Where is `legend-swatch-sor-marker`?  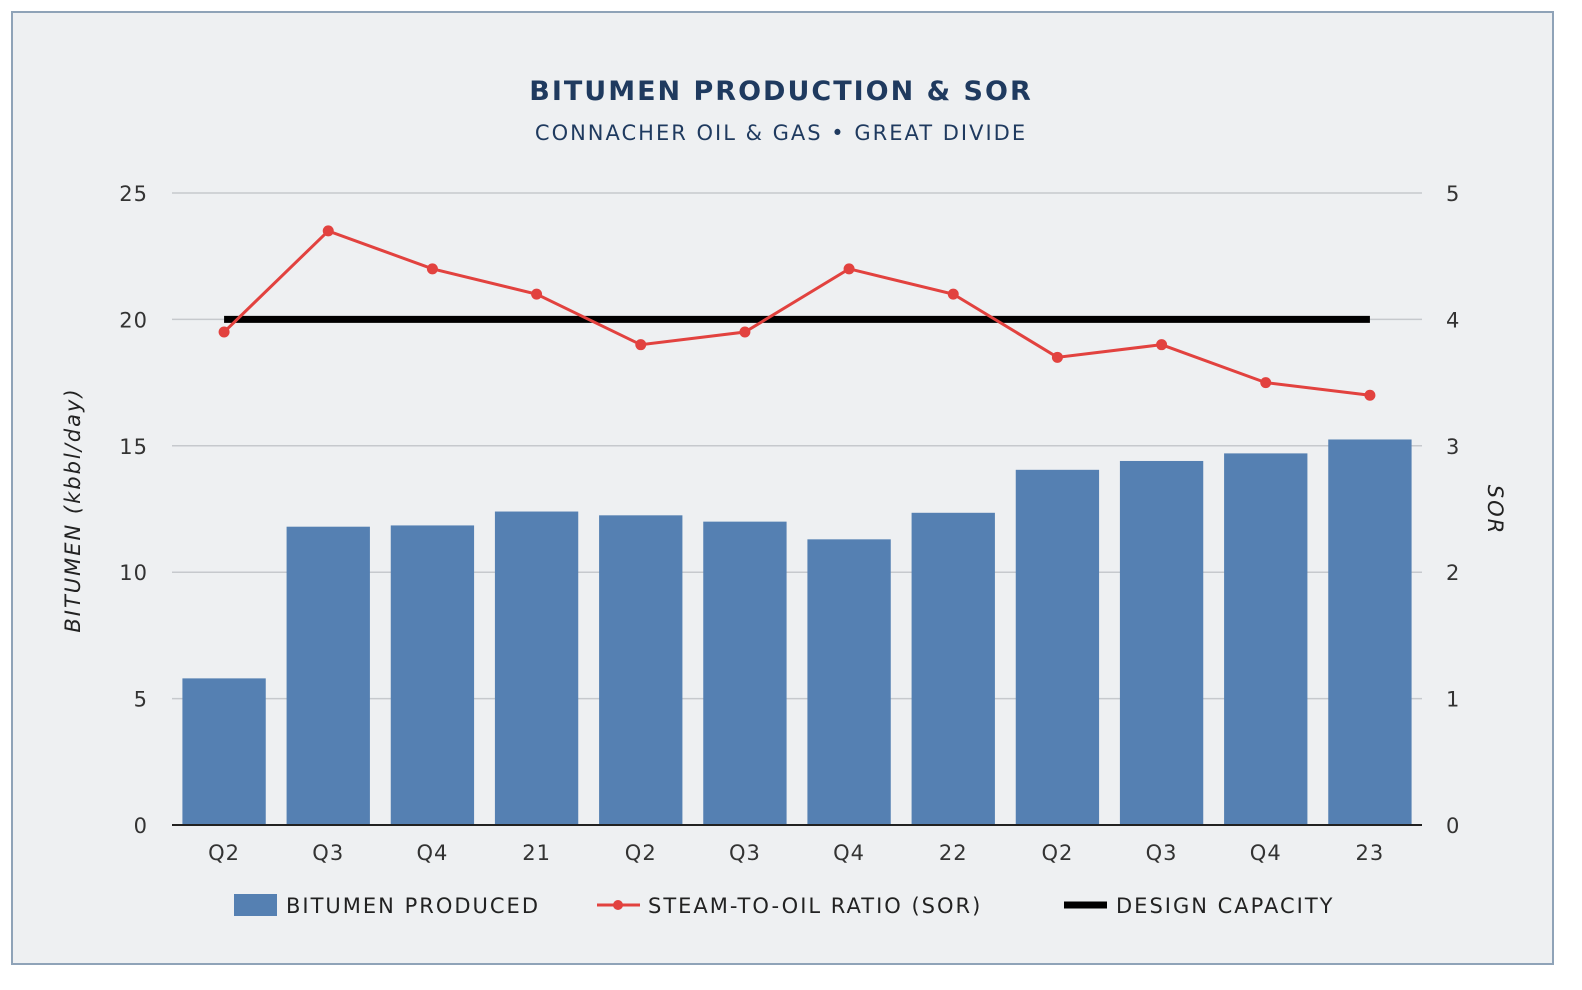 legend-swatch-sor-marker is located at coordinates (618, 905).